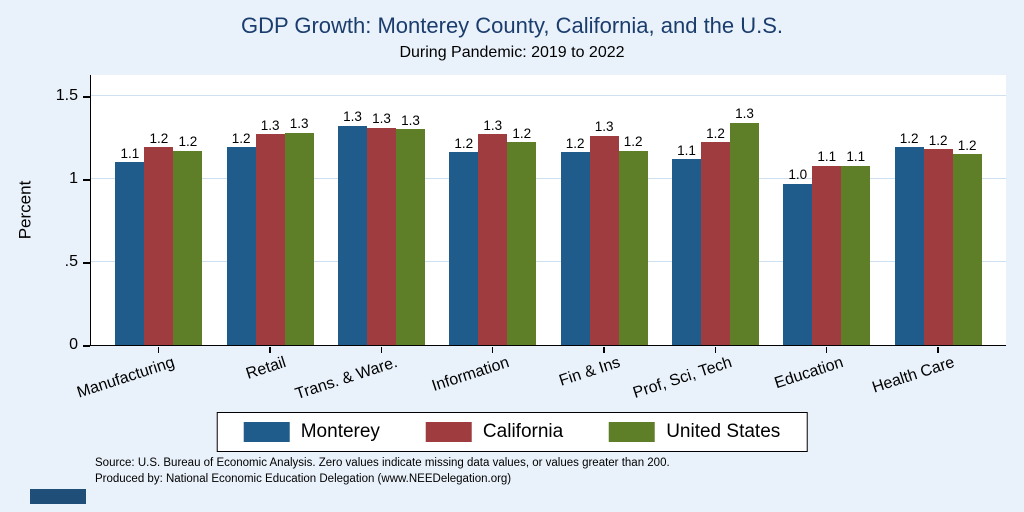  I want to click on legend-item-monterey: Monterey, so click(311, 432).